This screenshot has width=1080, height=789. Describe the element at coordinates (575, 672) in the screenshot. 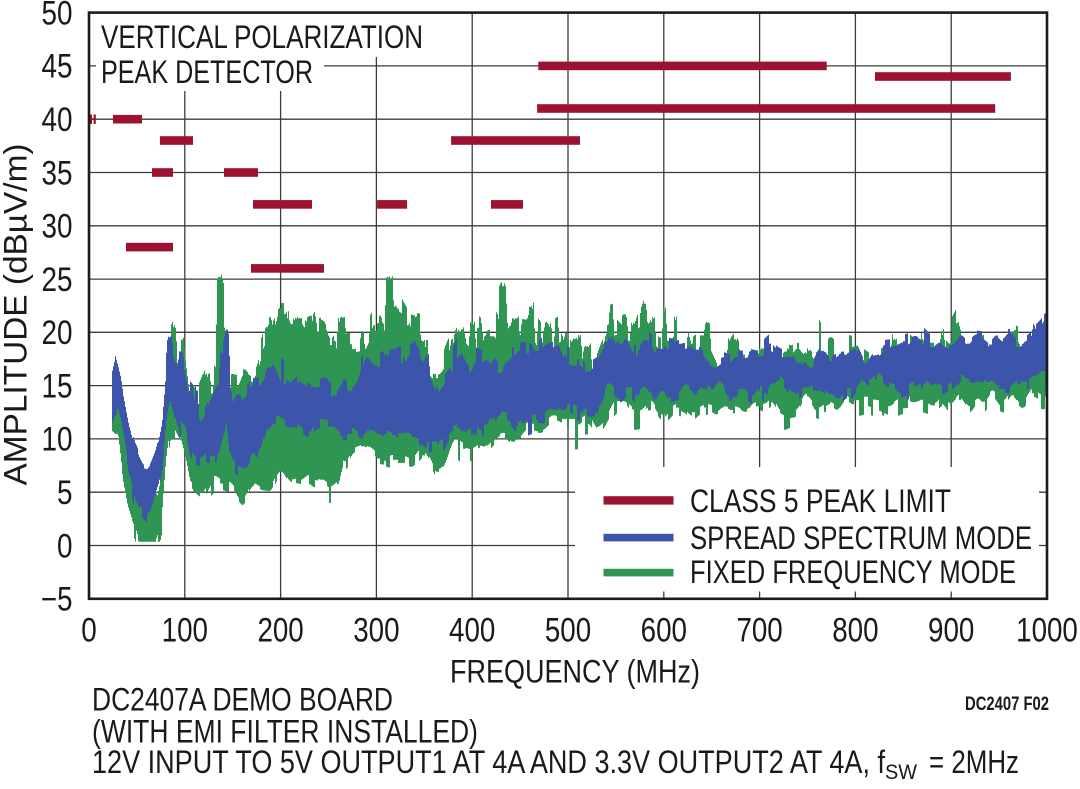

I see `svg-text: FREQUENCY (MHz)` at that location.